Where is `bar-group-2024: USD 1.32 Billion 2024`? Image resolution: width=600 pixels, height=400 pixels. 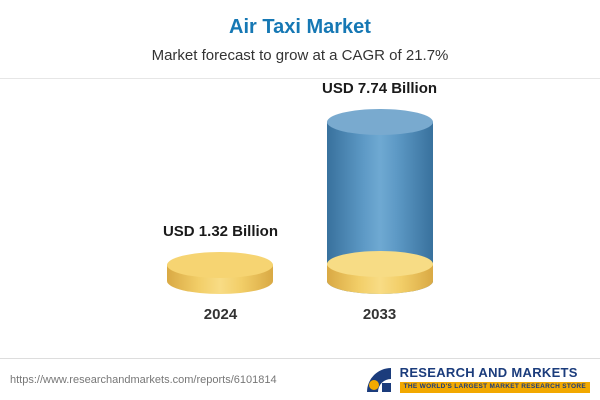 bar-group-2024: USD 1.32 Billion 2024 is located at coordinates (220, 273).